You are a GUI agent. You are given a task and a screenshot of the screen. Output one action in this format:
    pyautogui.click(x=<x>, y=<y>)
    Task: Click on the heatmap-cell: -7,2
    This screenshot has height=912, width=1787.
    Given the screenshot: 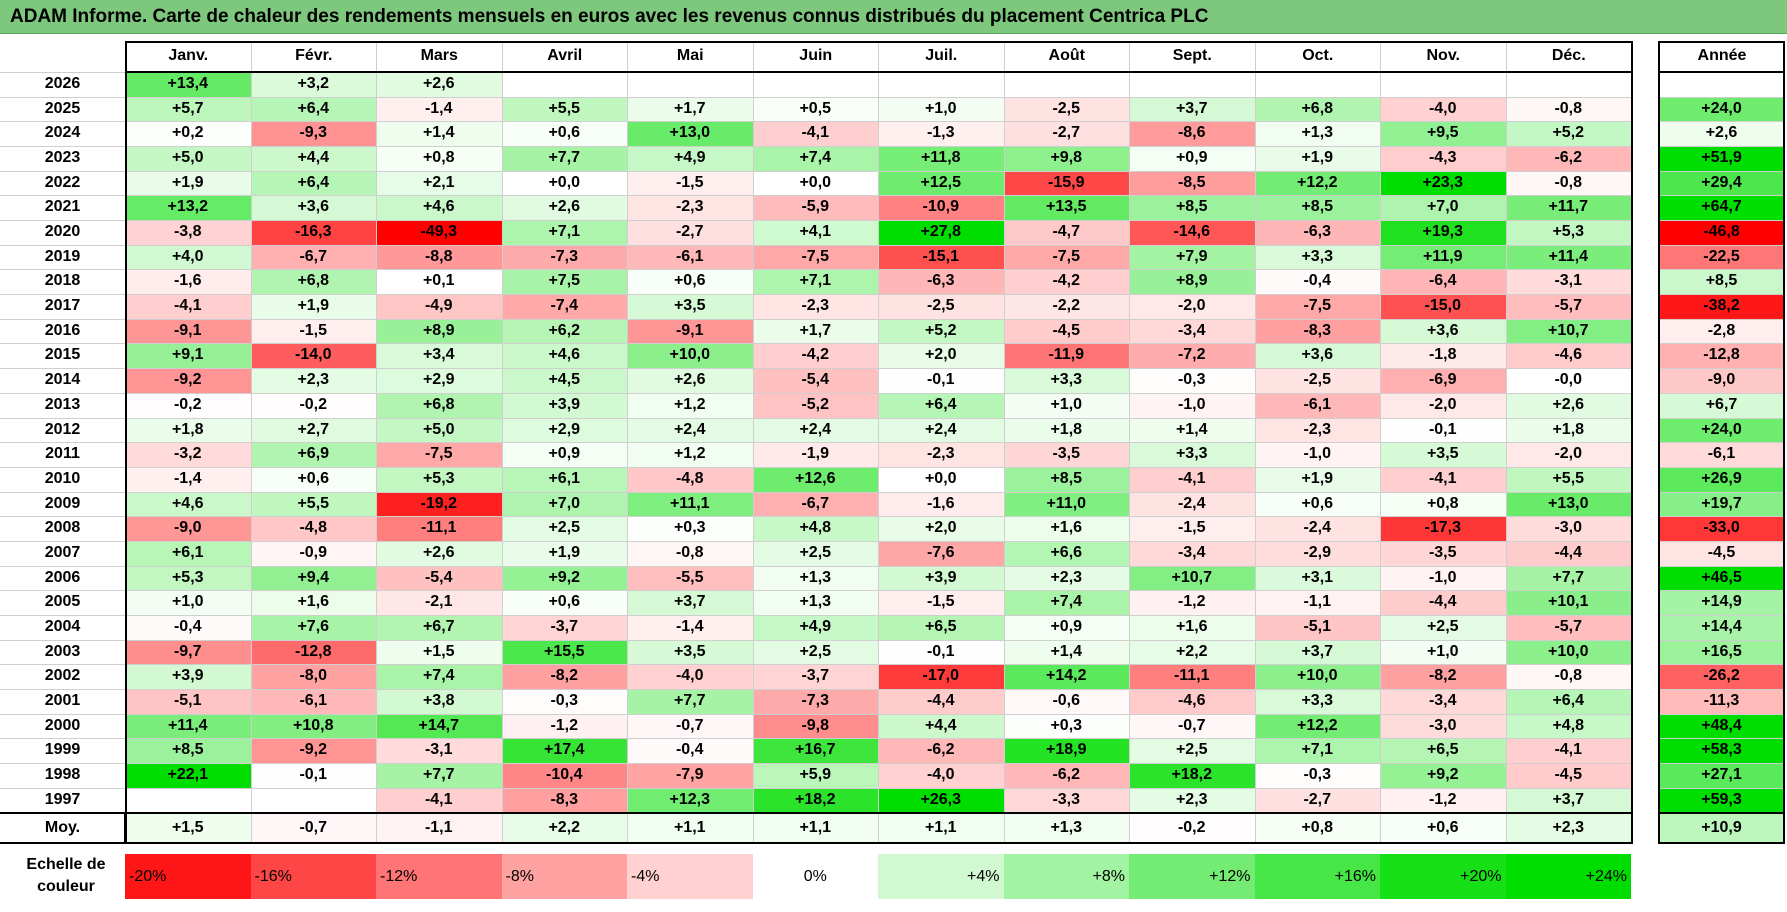 What is the action you would take?
    pyautogui.click(x=1192, y=356)
    